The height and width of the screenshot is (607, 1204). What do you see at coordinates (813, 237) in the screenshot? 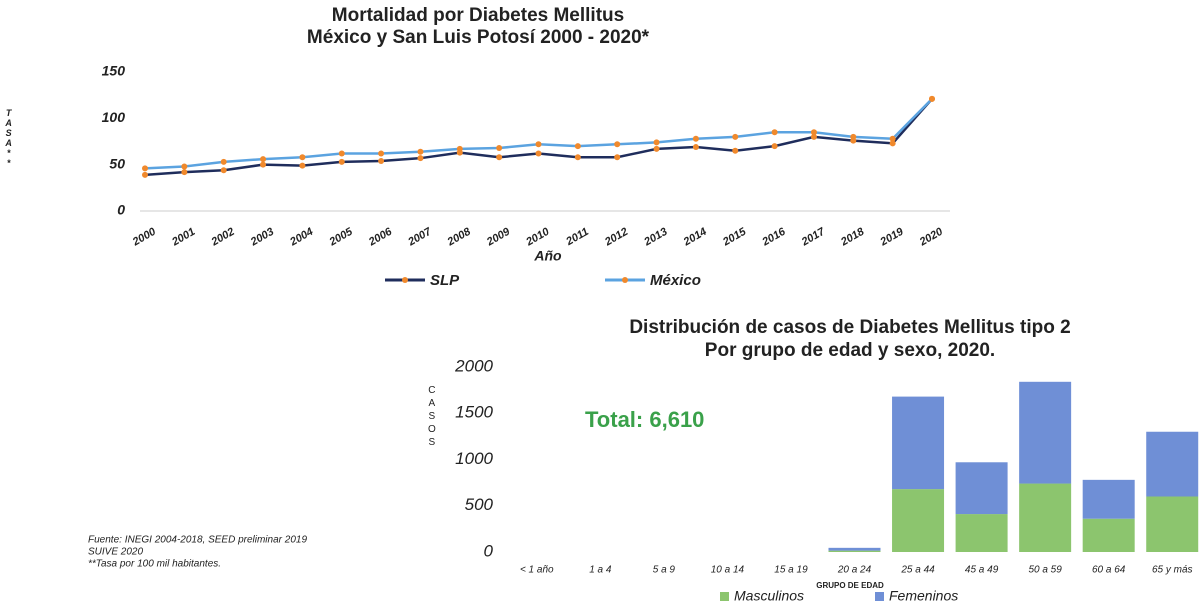
I see `x-tick-label: 2017` at bounding box center [813, 237].